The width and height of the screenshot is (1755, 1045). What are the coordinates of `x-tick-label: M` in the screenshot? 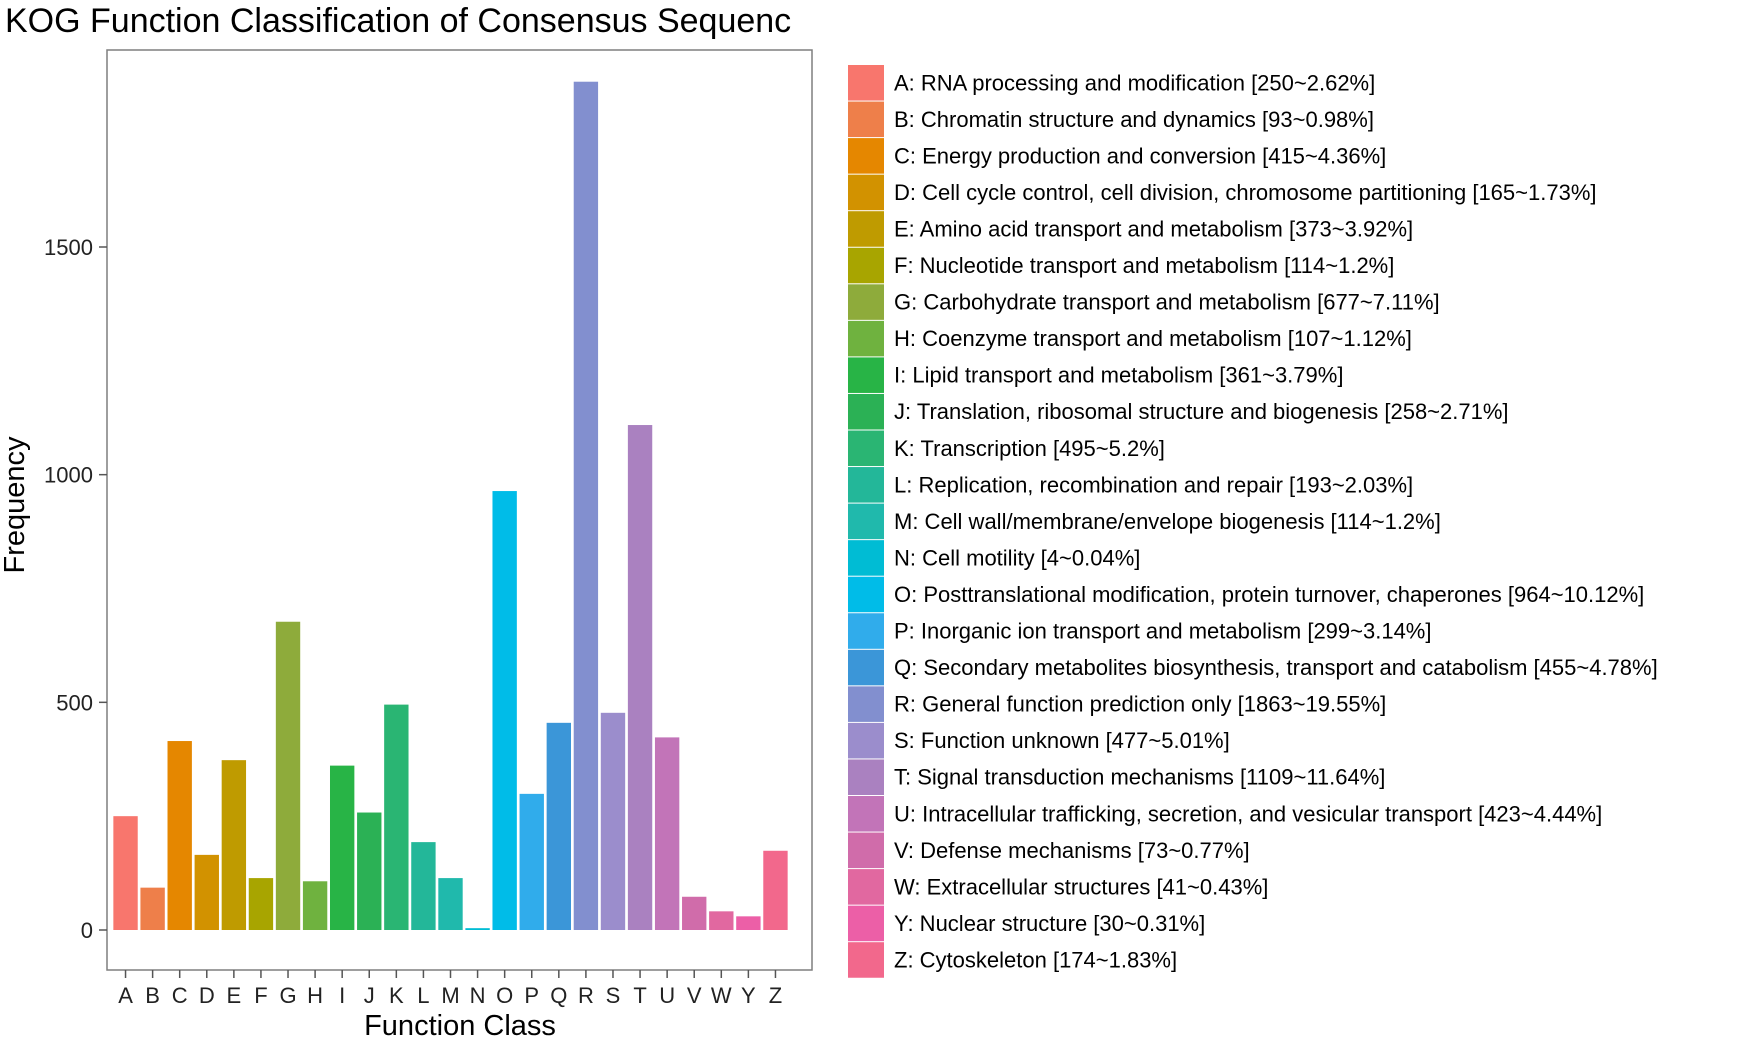 It's located at (450, 995).